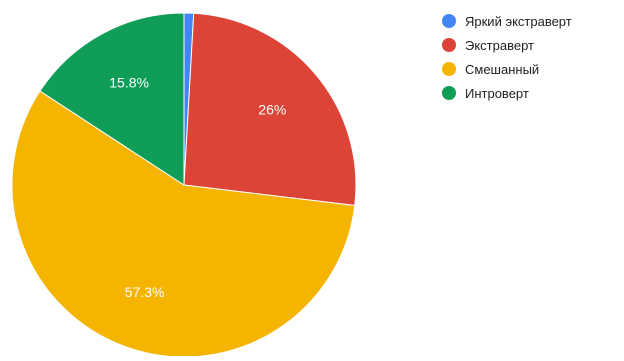 The height and width of the screenshot is (361, 624). Describe the element at coordinates (129, 82) in the screenshot. I see `pie-slice-label-3: 15.8%` at that location.